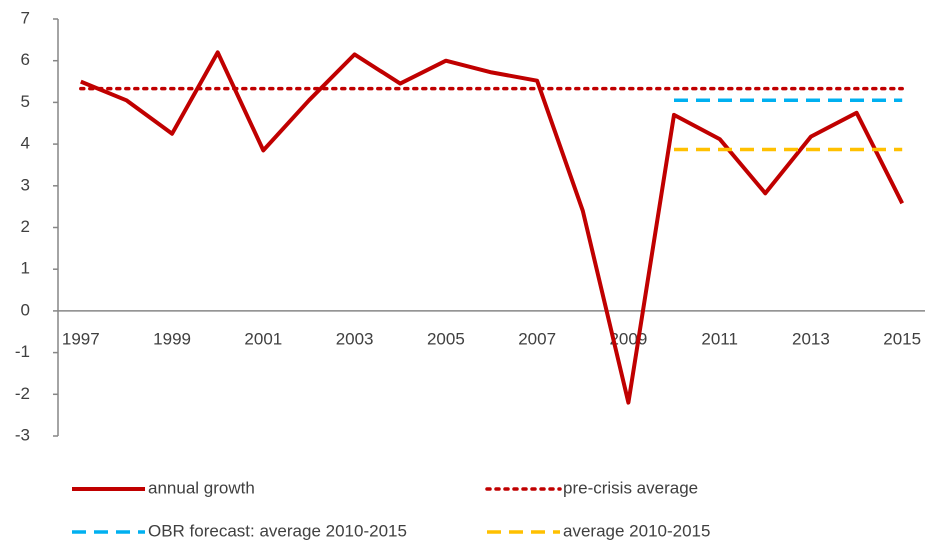  I want to click on y-tick-label: 3, so click(25, 184).